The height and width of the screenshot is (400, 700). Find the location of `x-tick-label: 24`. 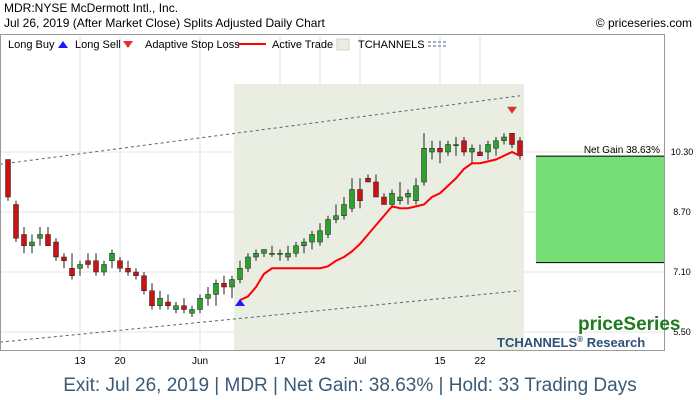

x-tick-label: 24 is located at coordinates (320, 361).